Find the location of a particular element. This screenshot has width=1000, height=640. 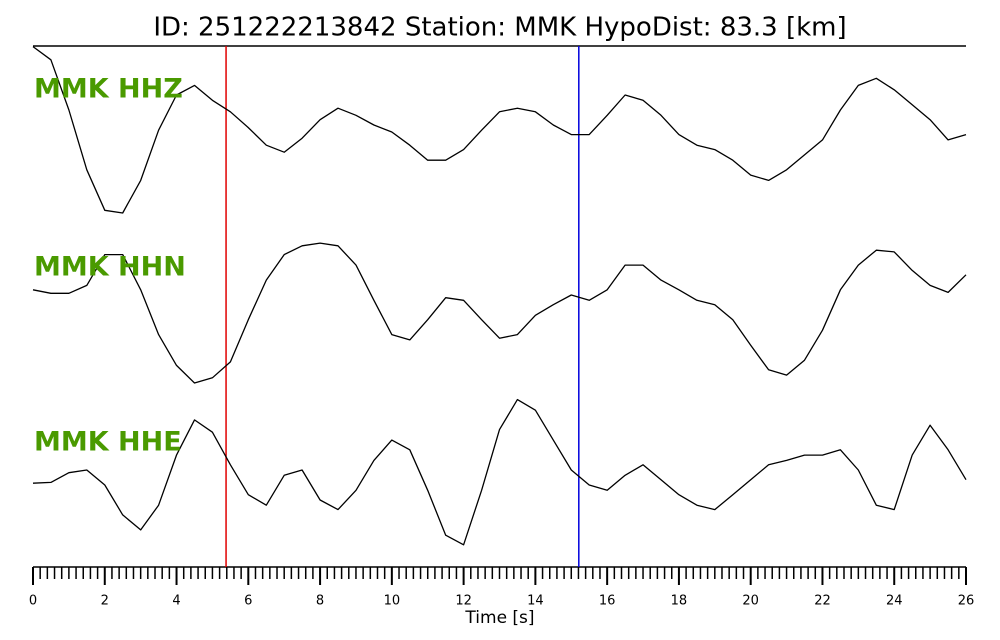

x-tick-label: 2 is located at coordinates (105, 601).